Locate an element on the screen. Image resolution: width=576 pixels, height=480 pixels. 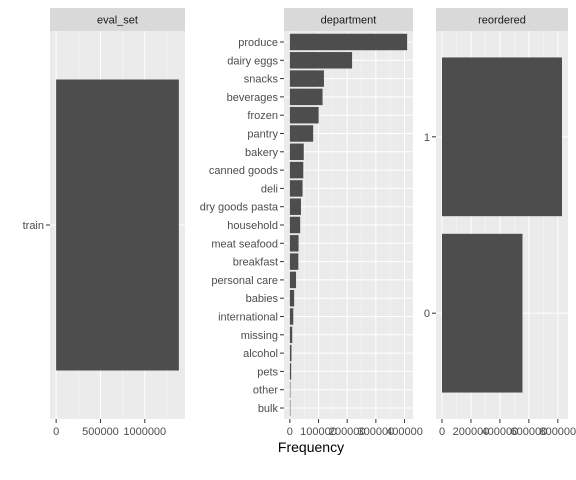
y-tick-label: bulk is located at coordinates (268, 409).